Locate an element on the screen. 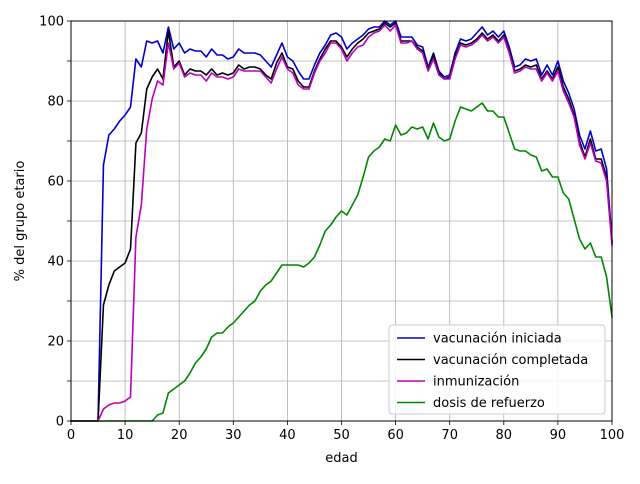  x-tick-label: 20 is located at coordinates (179, 435).